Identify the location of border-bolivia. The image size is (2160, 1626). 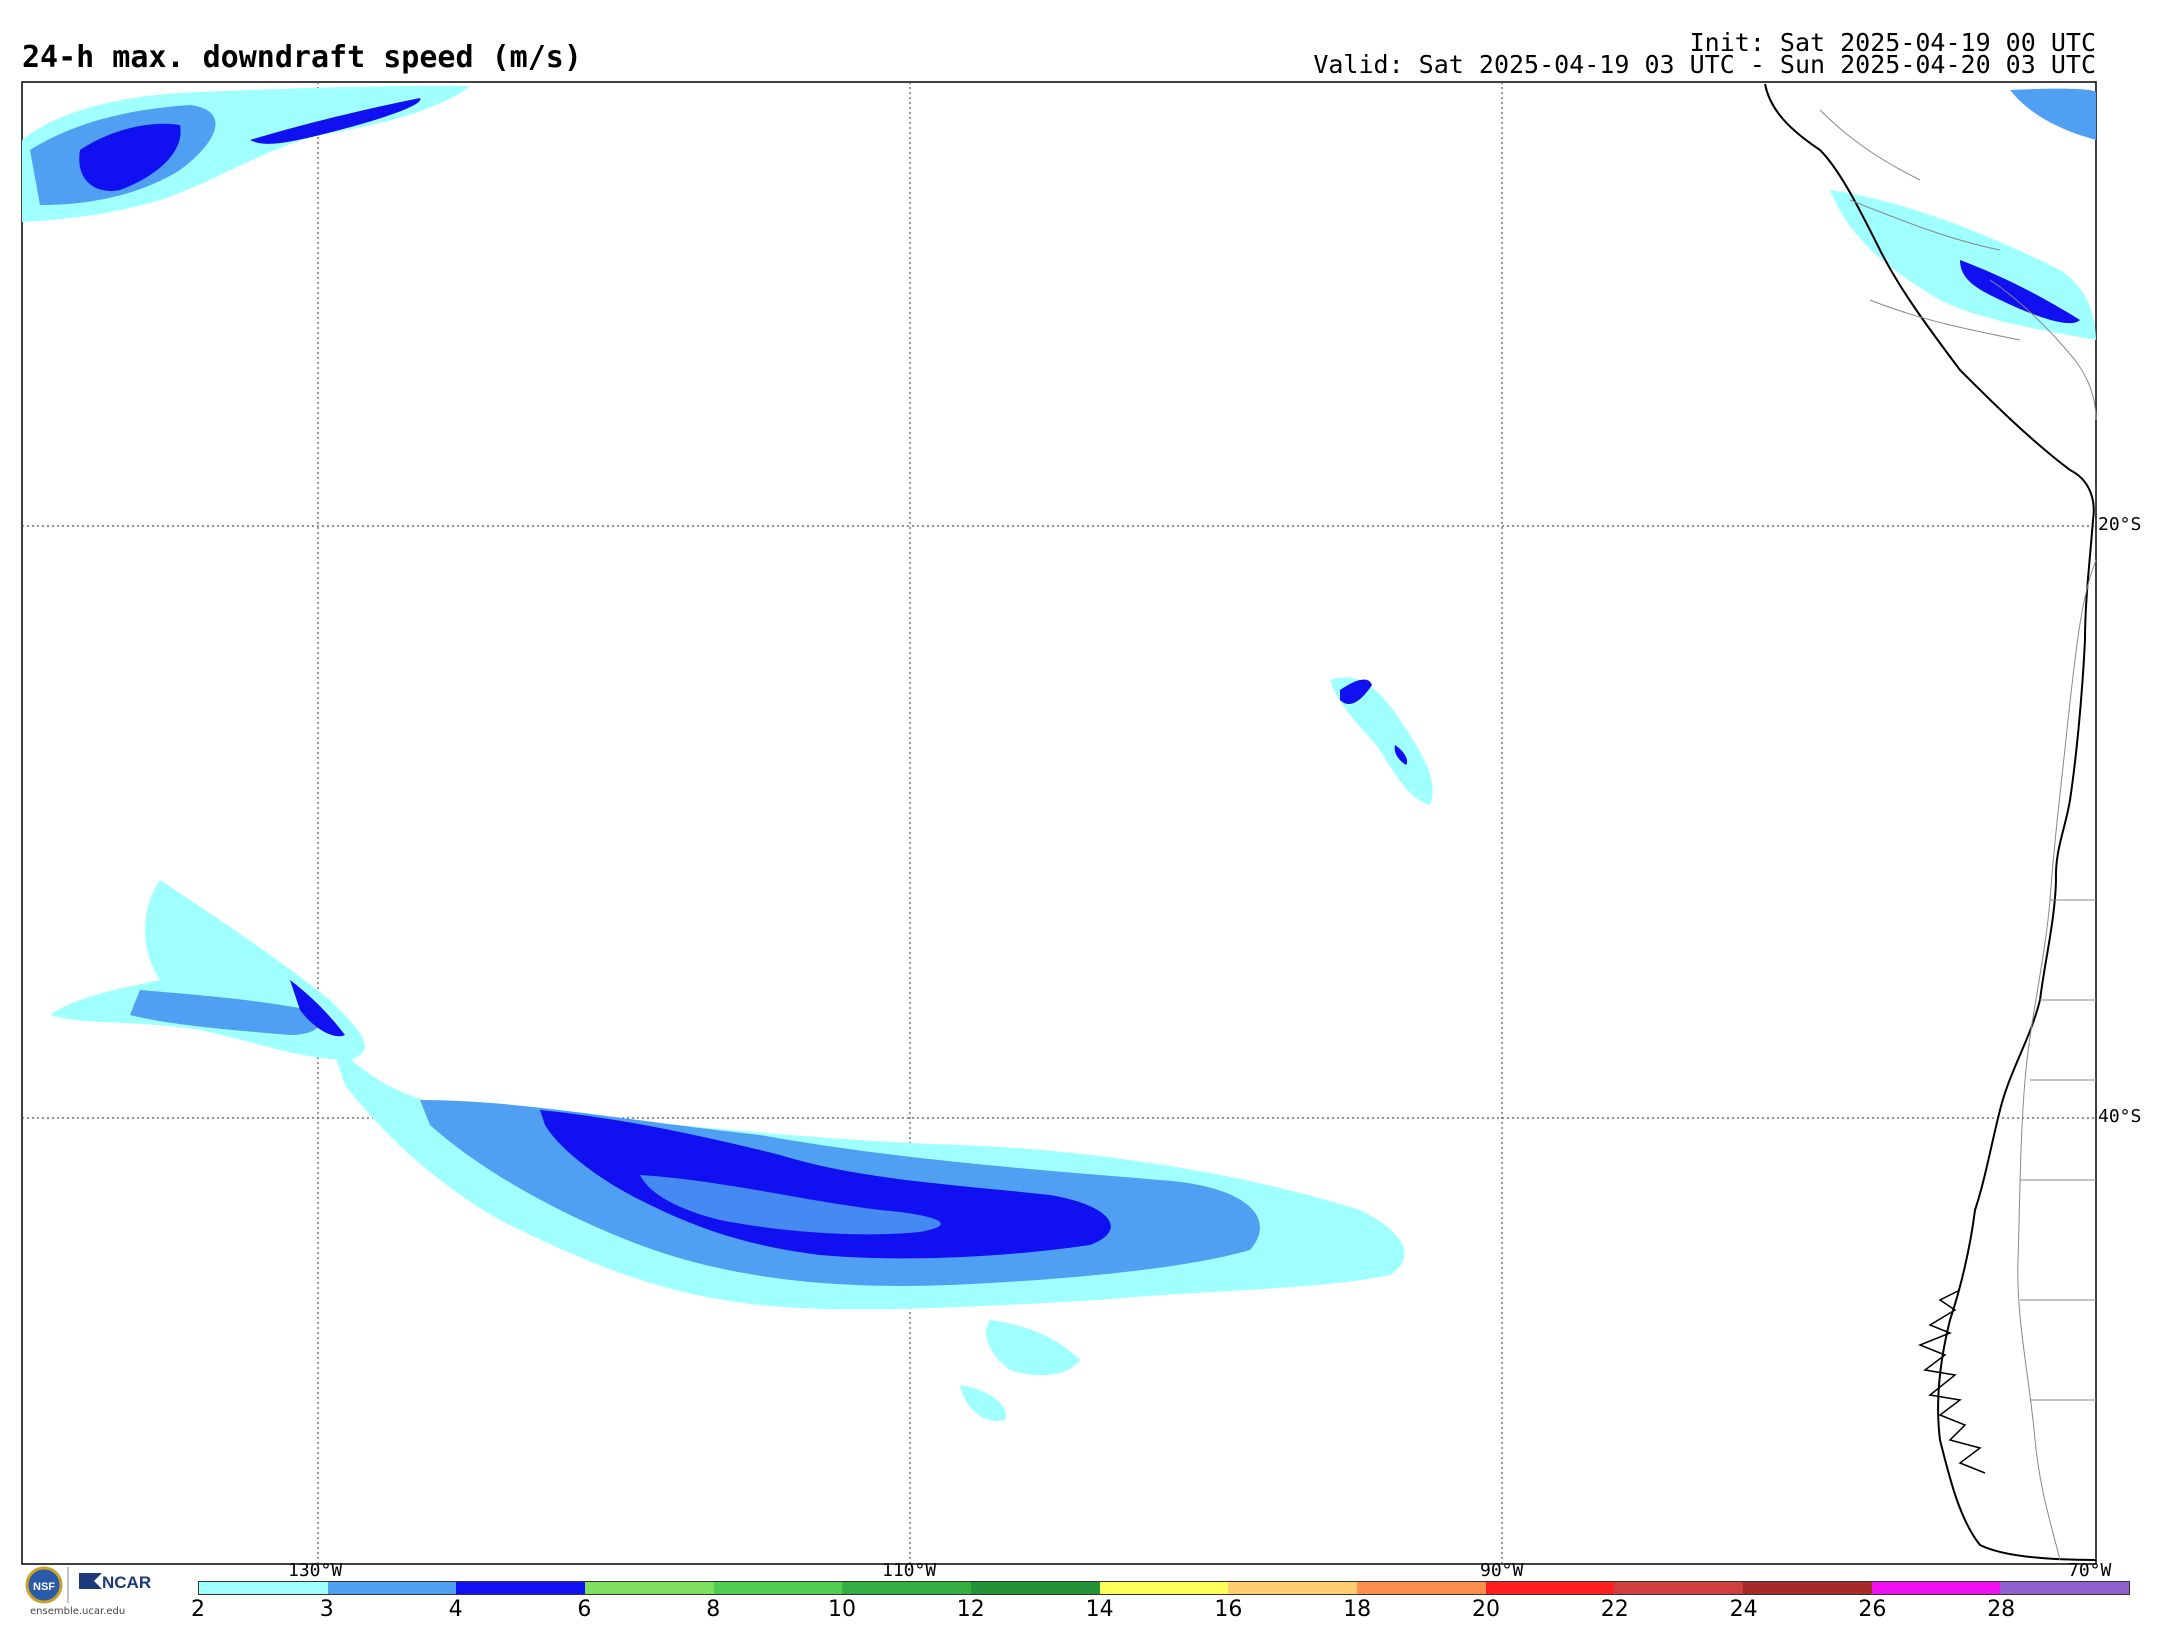
(2043, 350).